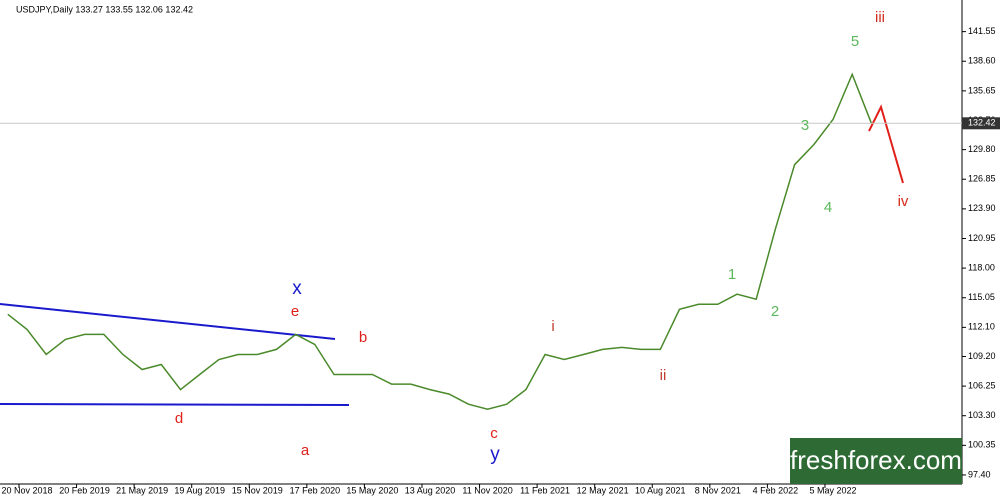 The width and height of the screenshot is (1000, 503). What do you see at coordinates (982, 238) in the screenshot?
I see `y-tick-label: 120.95` at bounding box center [982, 238].